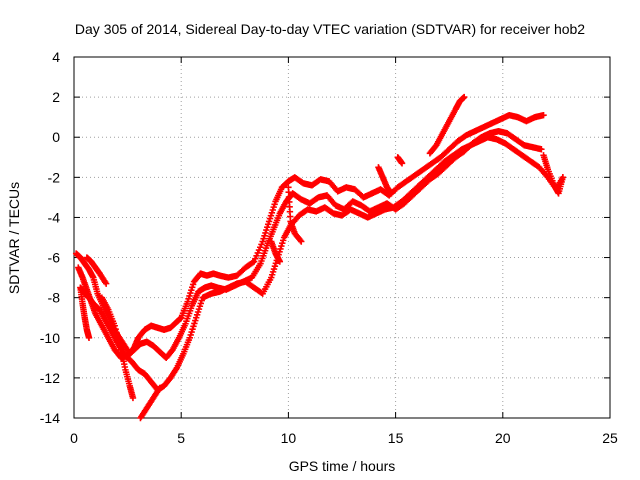 The image size is (640, 480). What do you see at coordinates (50, 237) in the screenshot?
I see `y-tick-labels: -14 -12 -10 -8 -6 -4 -2 0 2 4` at bounding box center [50, 237].